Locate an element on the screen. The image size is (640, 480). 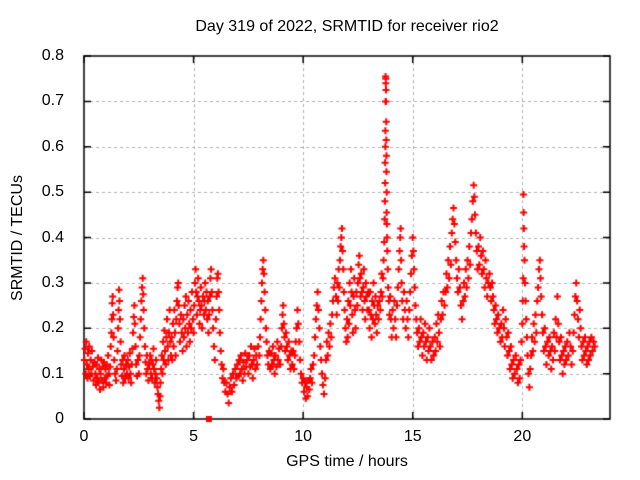
x-tick-label: 10 is located at coordinates (303, 436).